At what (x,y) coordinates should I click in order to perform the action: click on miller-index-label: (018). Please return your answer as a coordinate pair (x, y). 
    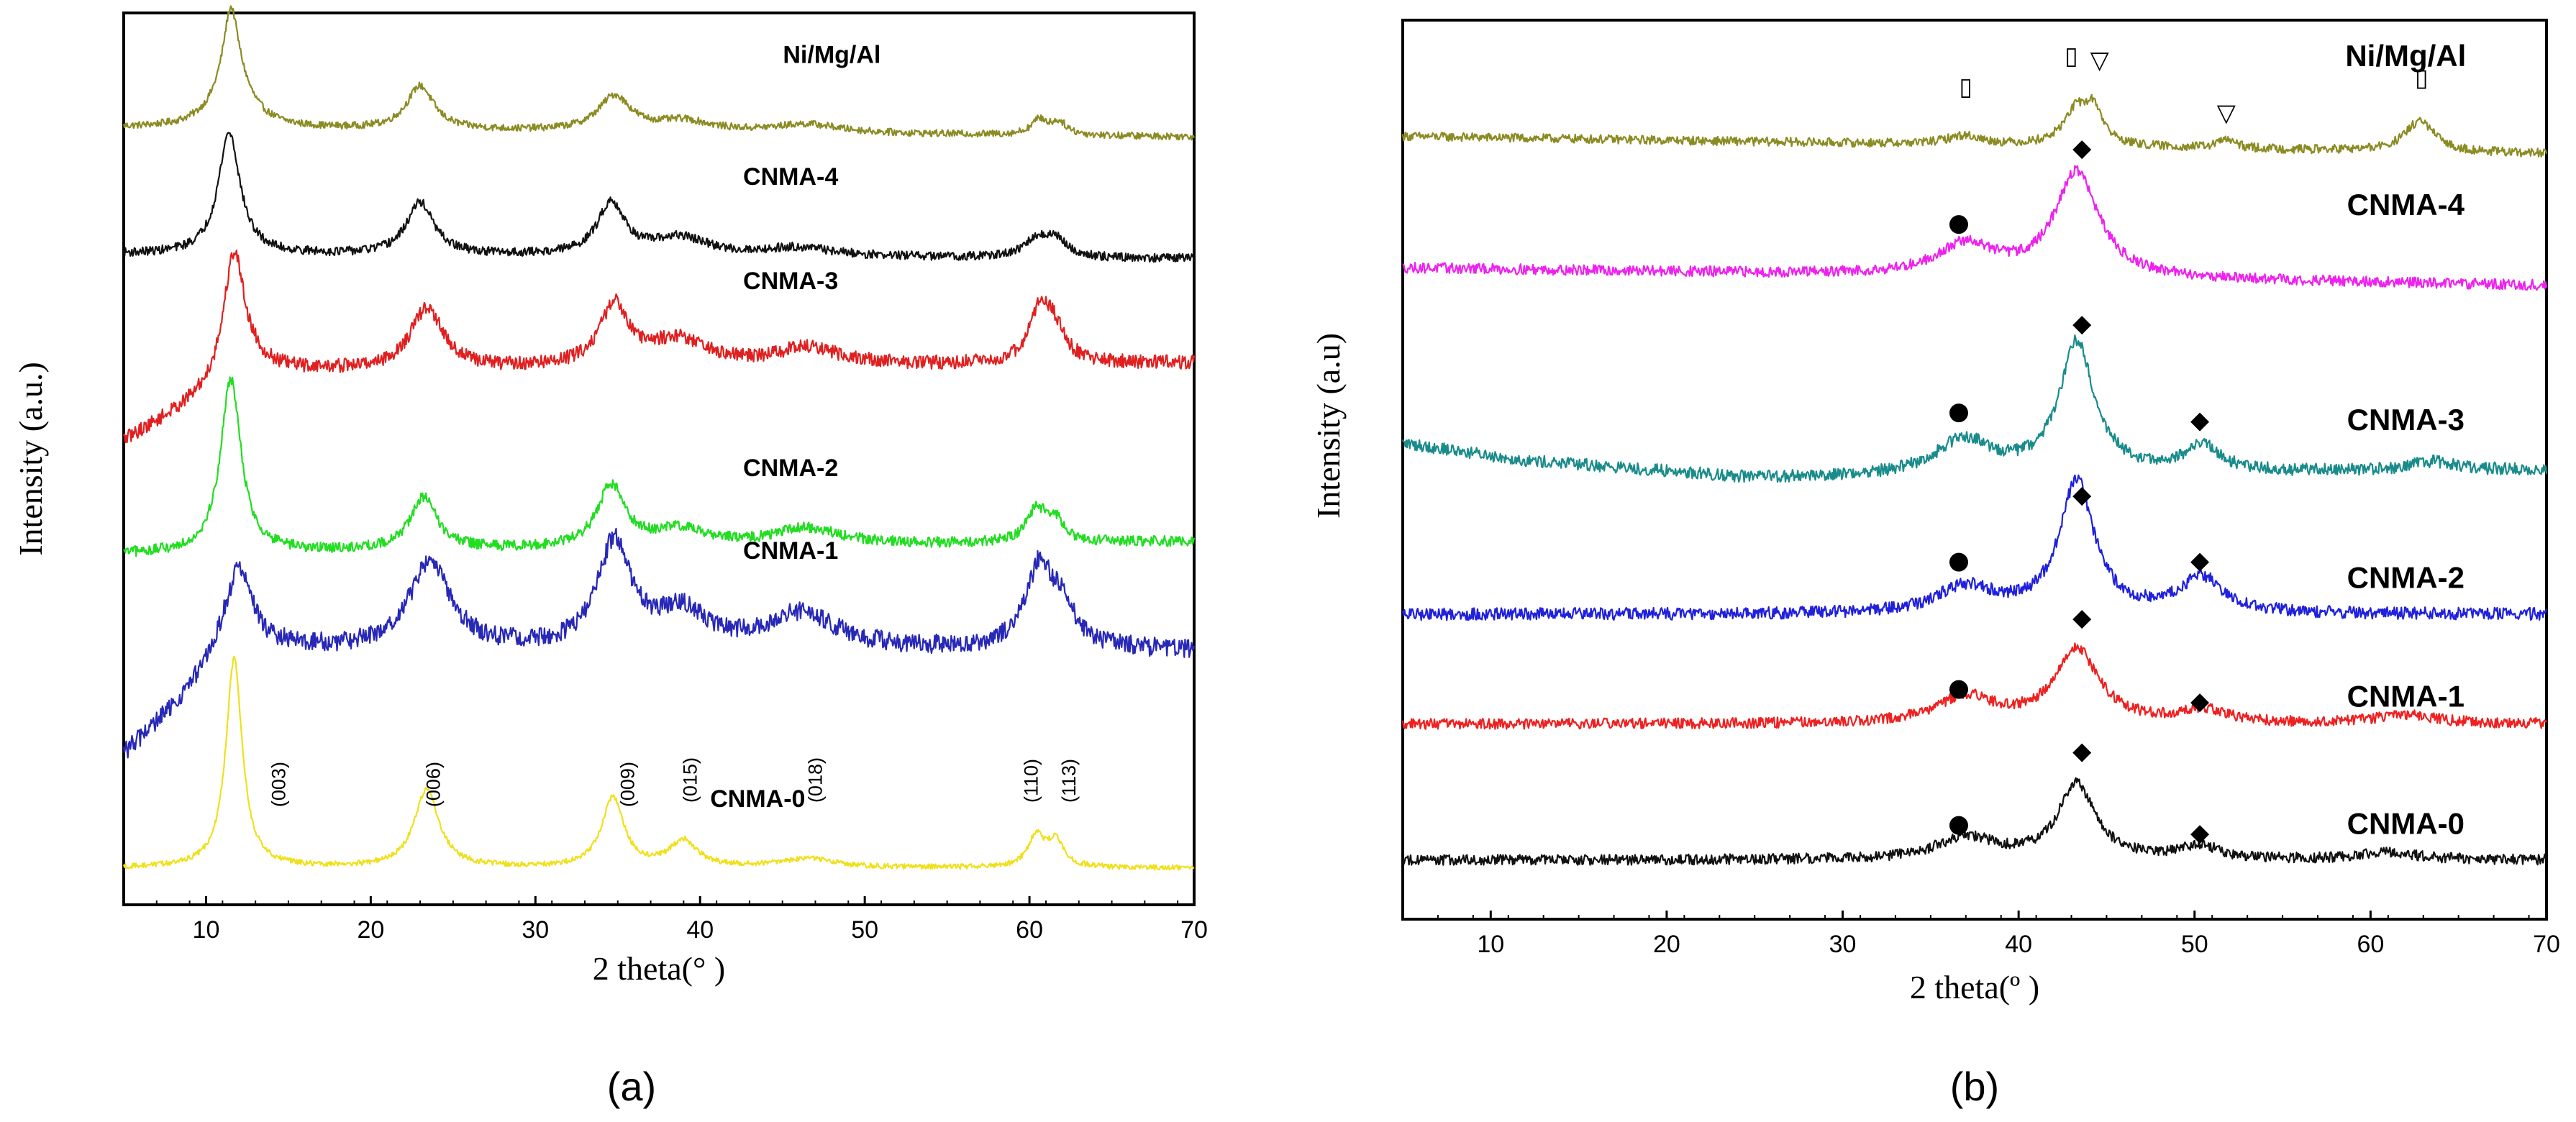
    Looking at the image, I should click on (816, 780).